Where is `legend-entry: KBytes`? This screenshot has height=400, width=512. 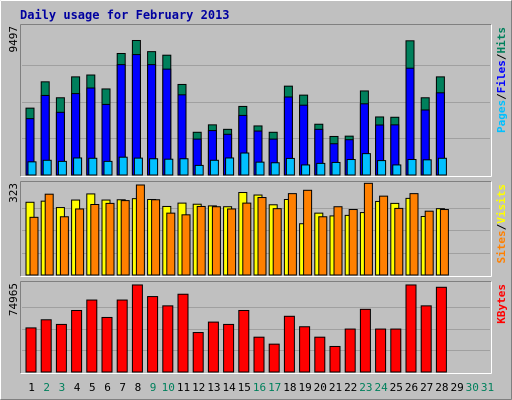 legend-entry: KBytes is located at coordinates (501, 304).